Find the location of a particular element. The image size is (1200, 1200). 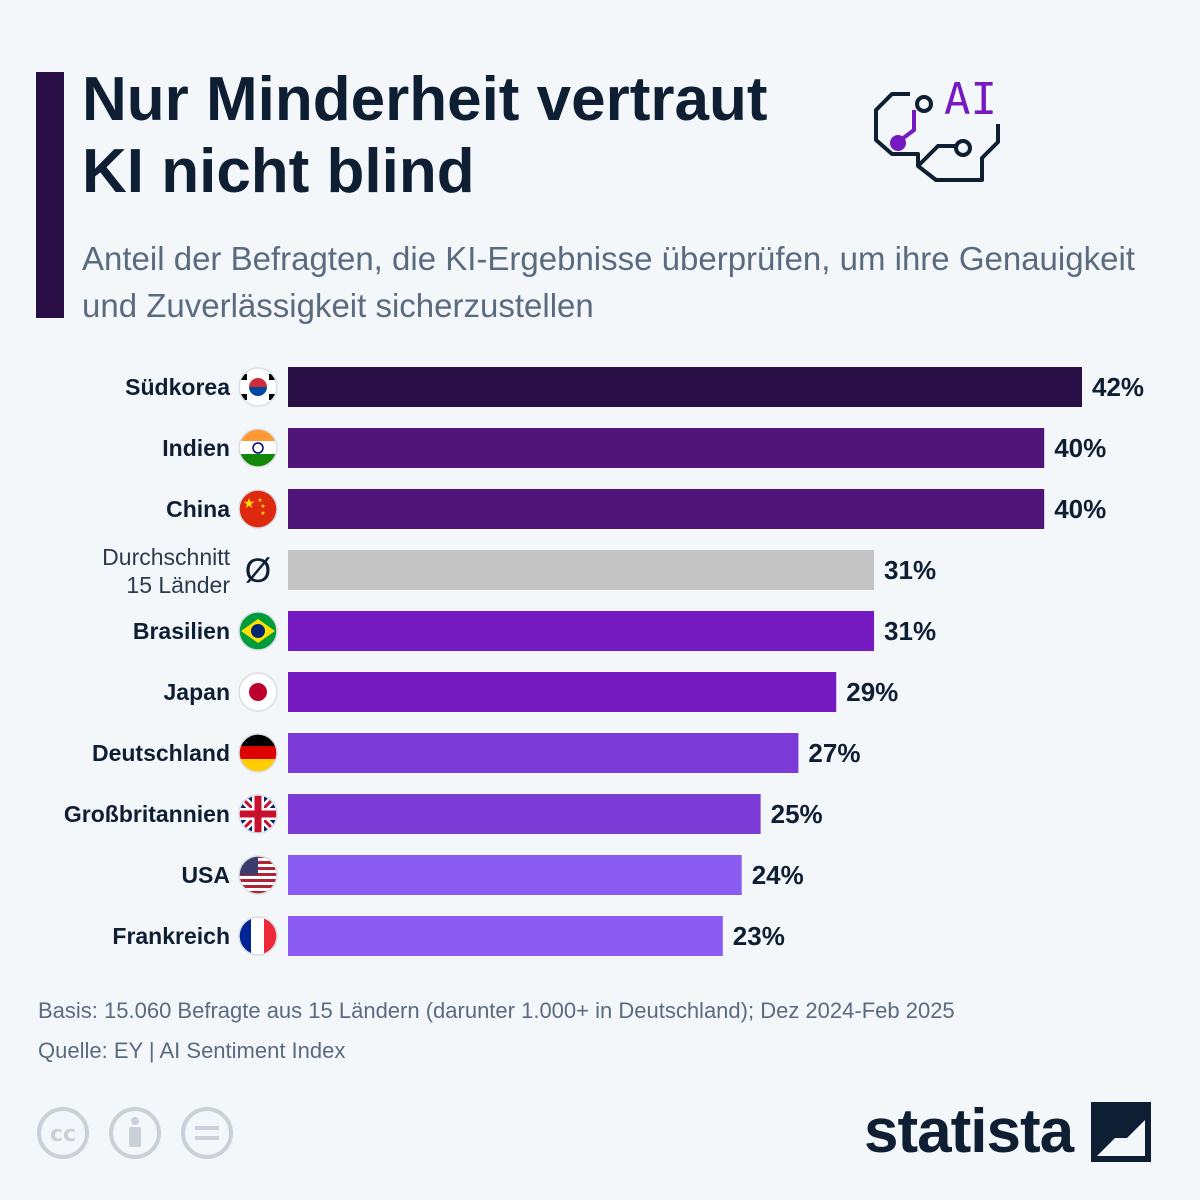

nd-icon is located at coordinates (207, 1133).